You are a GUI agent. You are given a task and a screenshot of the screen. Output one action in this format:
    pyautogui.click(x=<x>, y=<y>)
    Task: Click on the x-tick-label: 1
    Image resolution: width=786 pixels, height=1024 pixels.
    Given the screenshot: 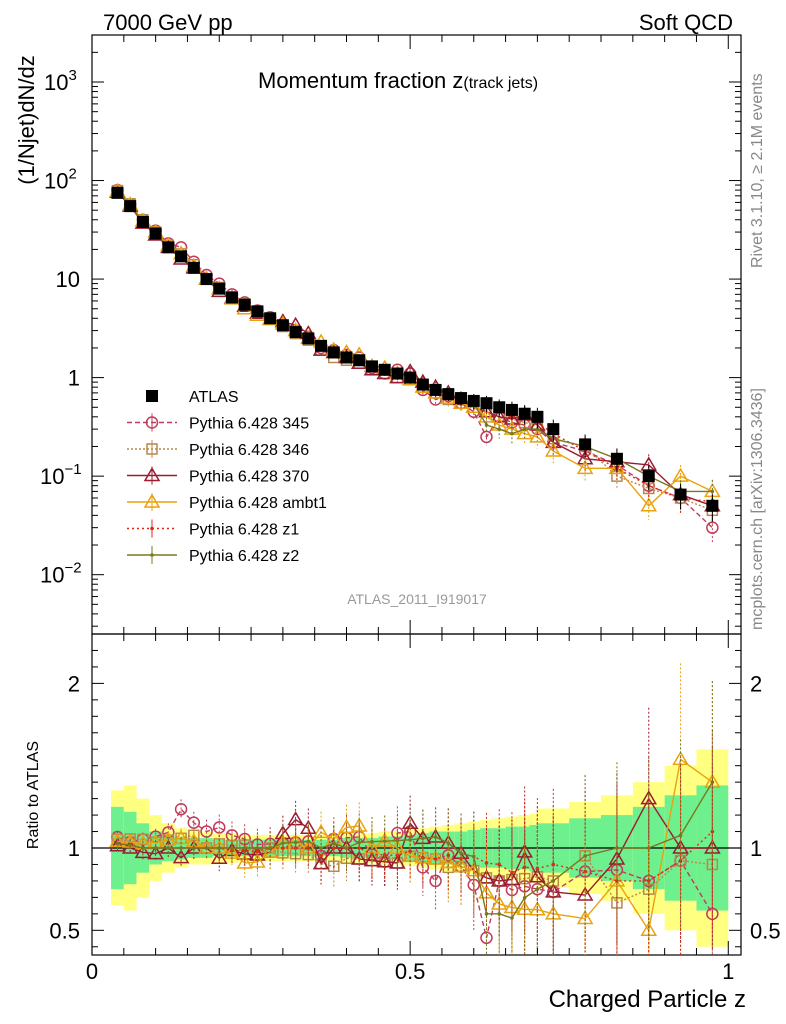 What is the action you would take?
    pyautogui.click(x=728, y=971)
    